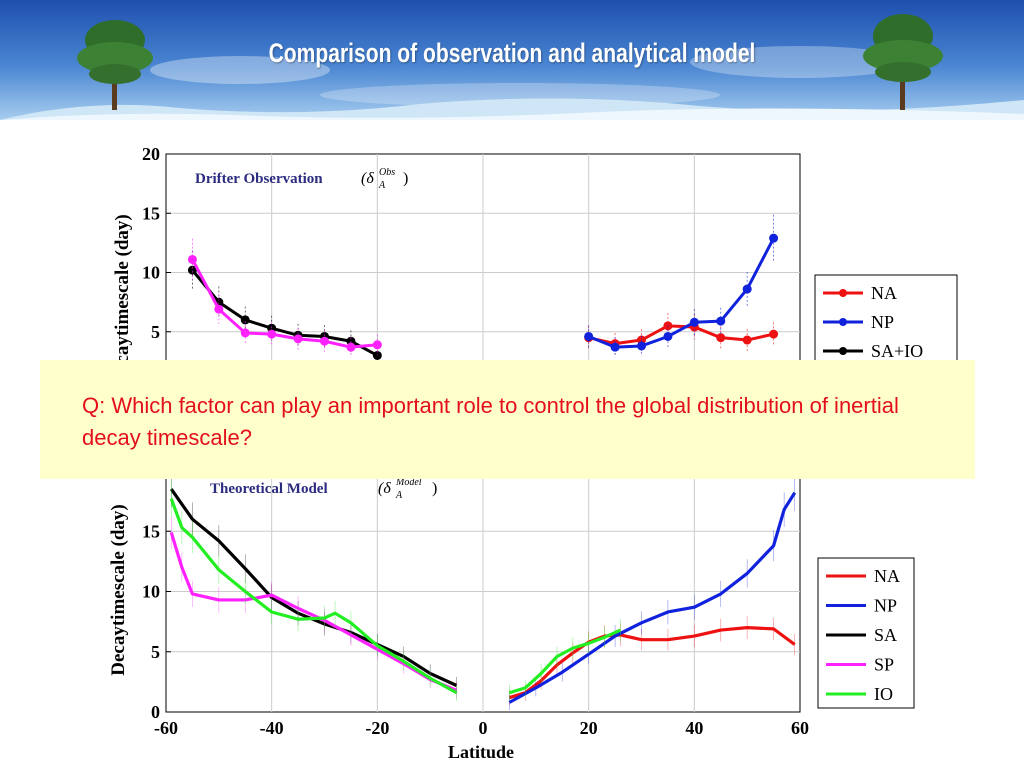  What do you see at coordinates (652, 597) in the screenshot?
I see `series-line-np` at bounding box center [652, 597].